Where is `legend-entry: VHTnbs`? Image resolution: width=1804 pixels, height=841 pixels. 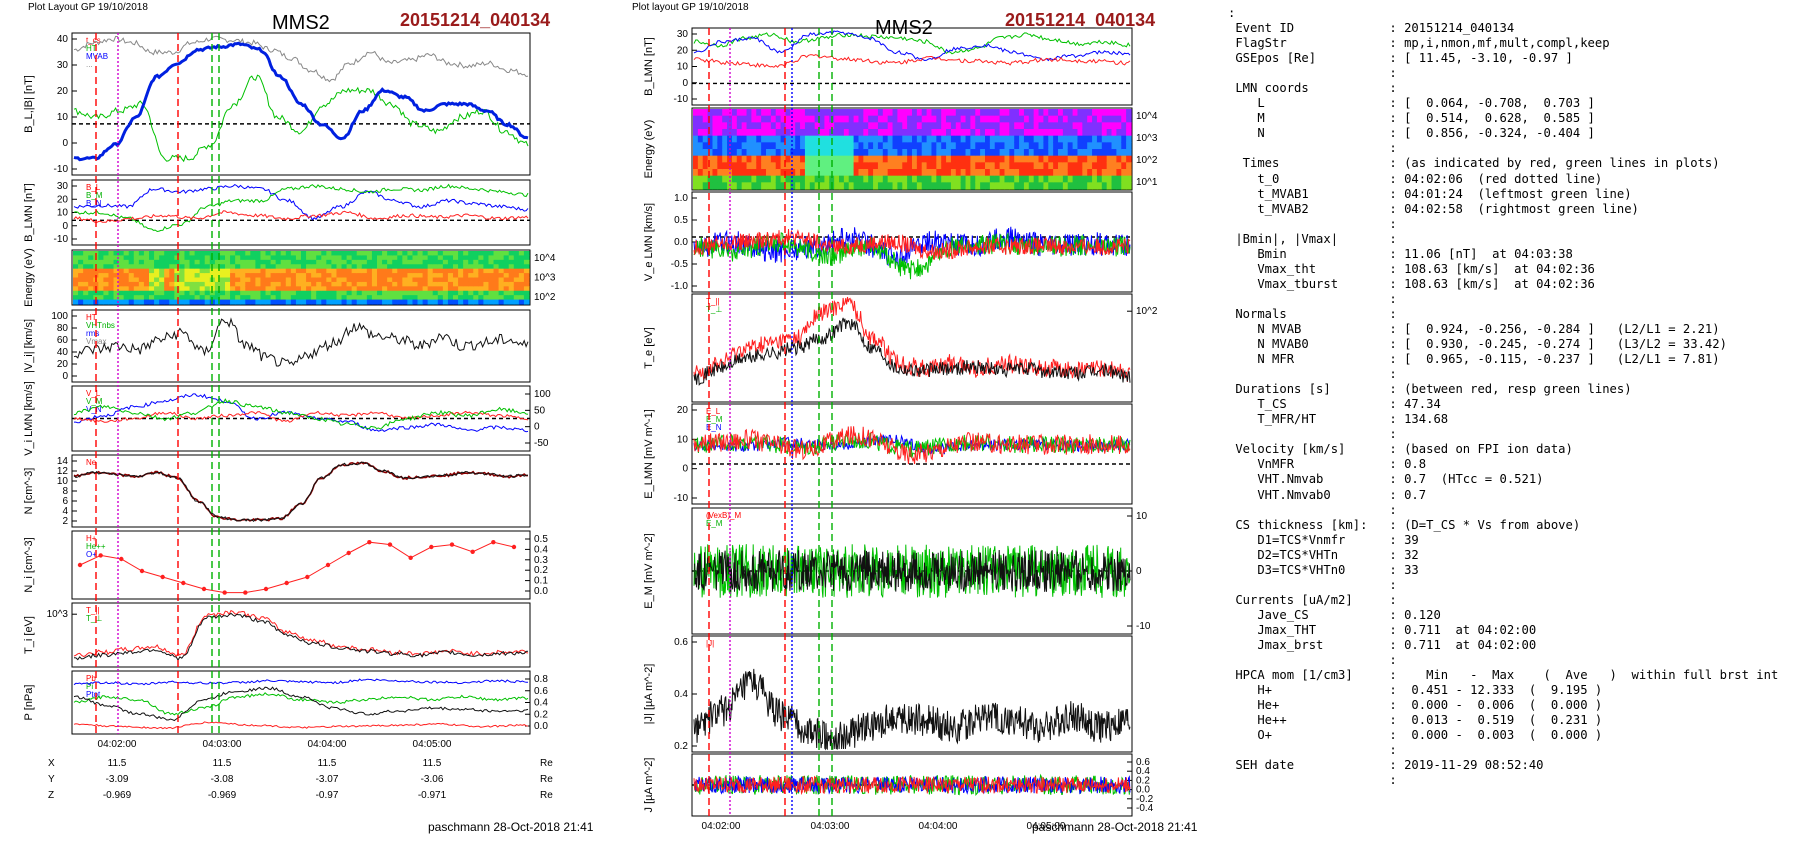
legend-entry: VHTnbs is located at coordinates (100, 325).